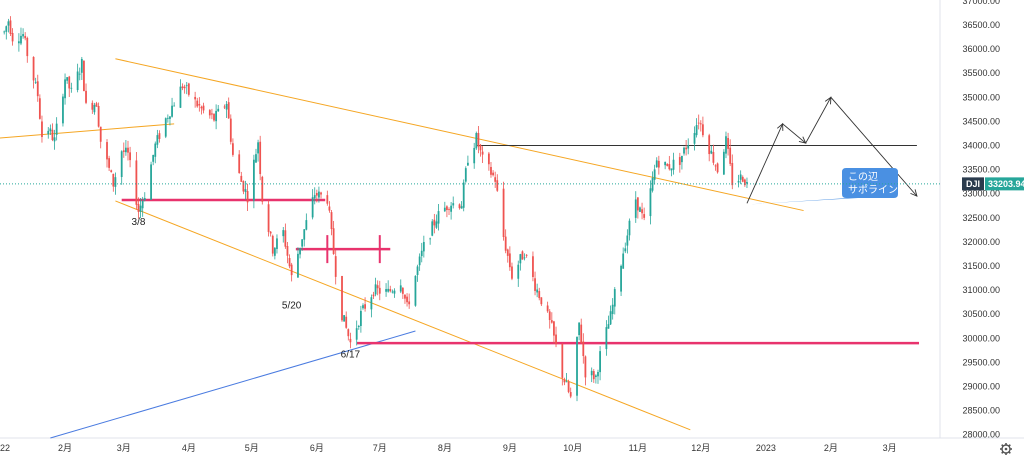 Image resolution: width=1024 pixels, height=458 pixels. Describe the element at coordinates (1006, 449) in the screenshot. I see `gear-icon` at that location.